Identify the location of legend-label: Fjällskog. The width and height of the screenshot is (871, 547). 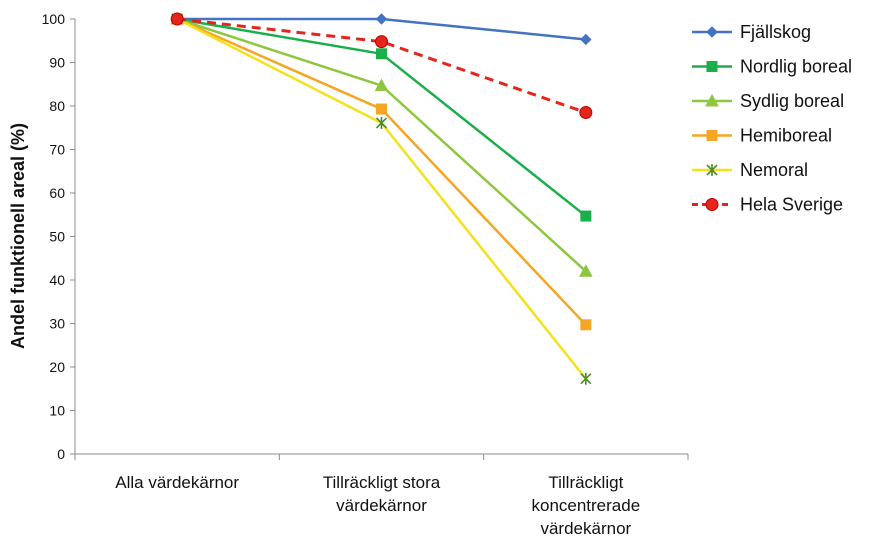
(775, 32).